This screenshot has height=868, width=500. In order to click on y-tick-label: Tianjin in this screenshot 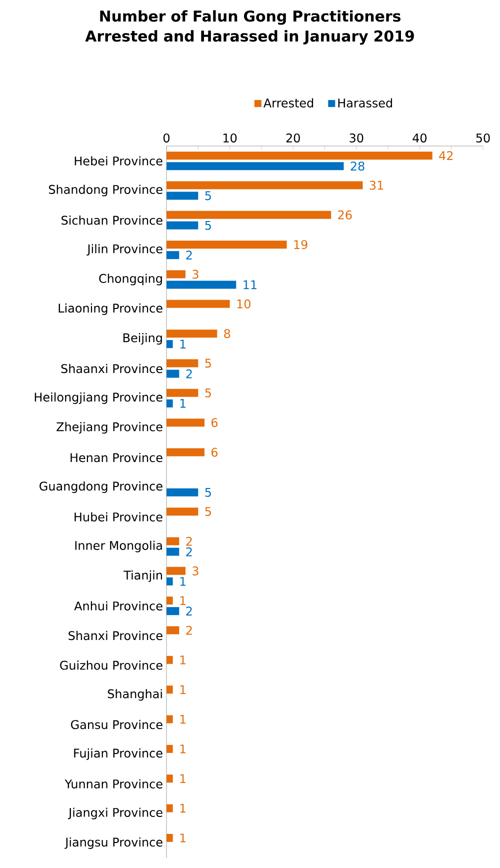, I will do `click(143, 576)`.